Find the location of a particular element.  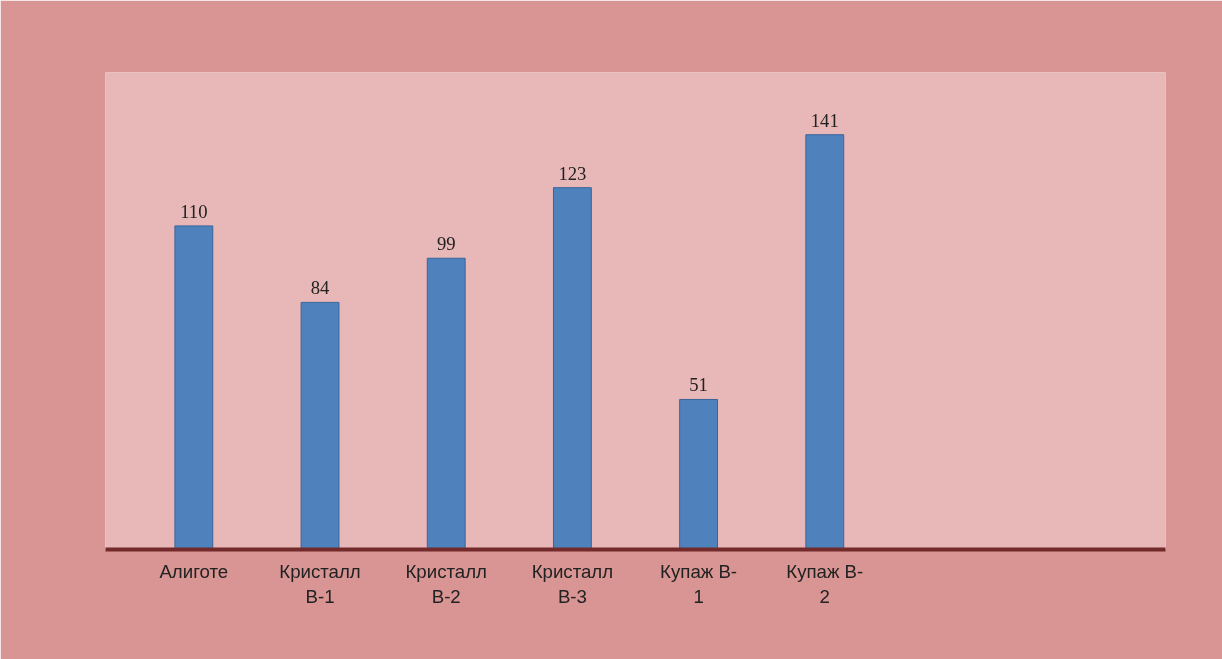

x-tick-label: Купаж В-1 is located at coordinates (699, 583).